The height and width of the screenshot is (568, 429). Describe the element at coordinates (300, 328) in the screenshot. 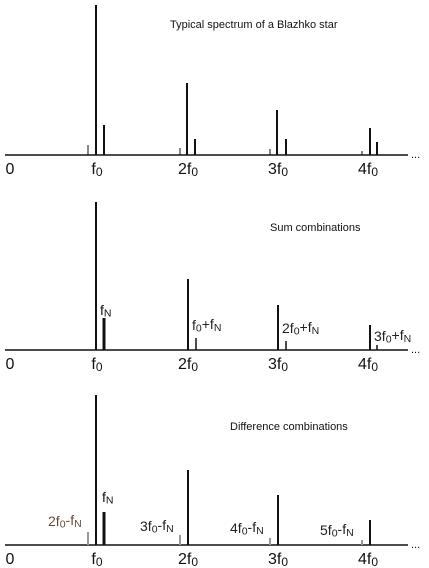

I see `line-label: 2f0+fN` at that location.